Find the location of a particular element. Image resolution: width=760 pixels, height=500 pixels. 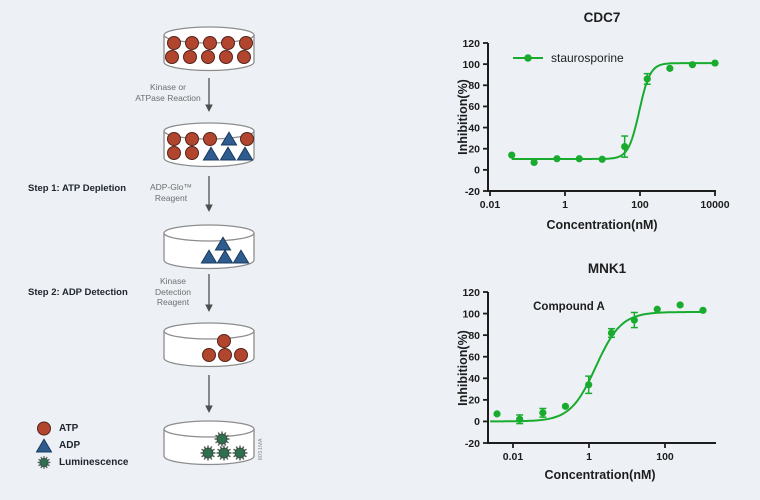

step1-label: Step 1: ATP Depletion is located at coordinates (77, 188).